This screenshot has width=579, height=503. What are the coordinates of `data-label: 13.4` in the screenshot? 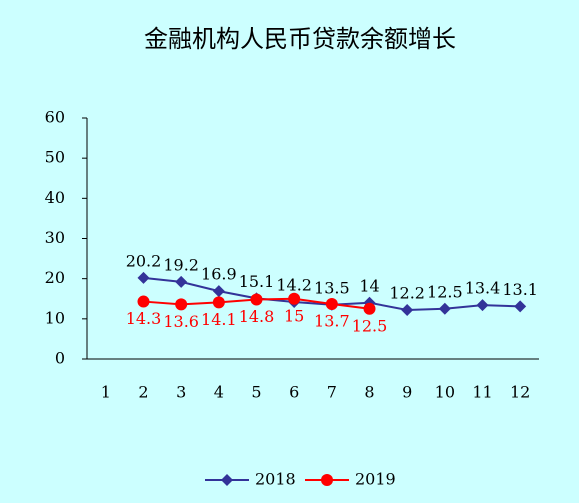 It's located at (483, 288).